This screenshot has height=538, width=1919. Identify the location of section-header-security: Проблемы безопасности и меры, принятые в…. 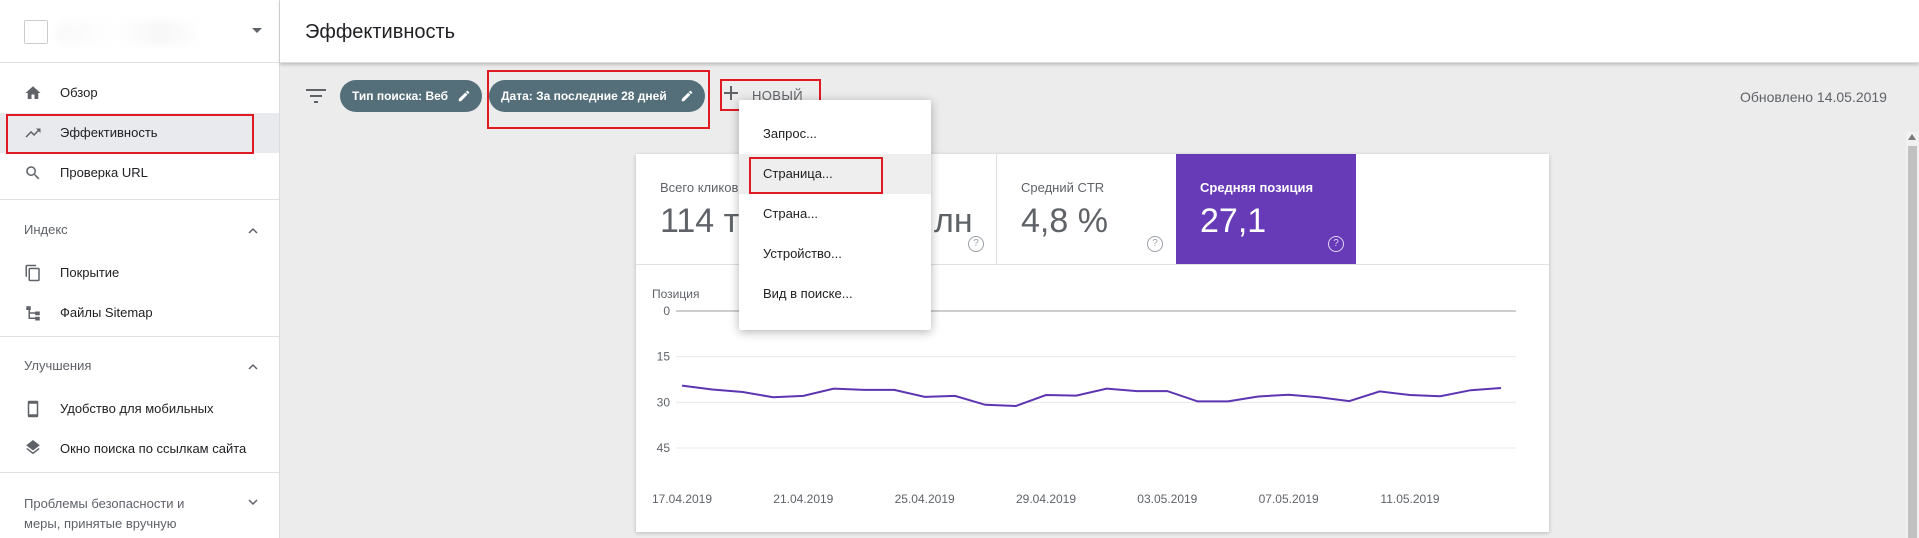
(104, 514).